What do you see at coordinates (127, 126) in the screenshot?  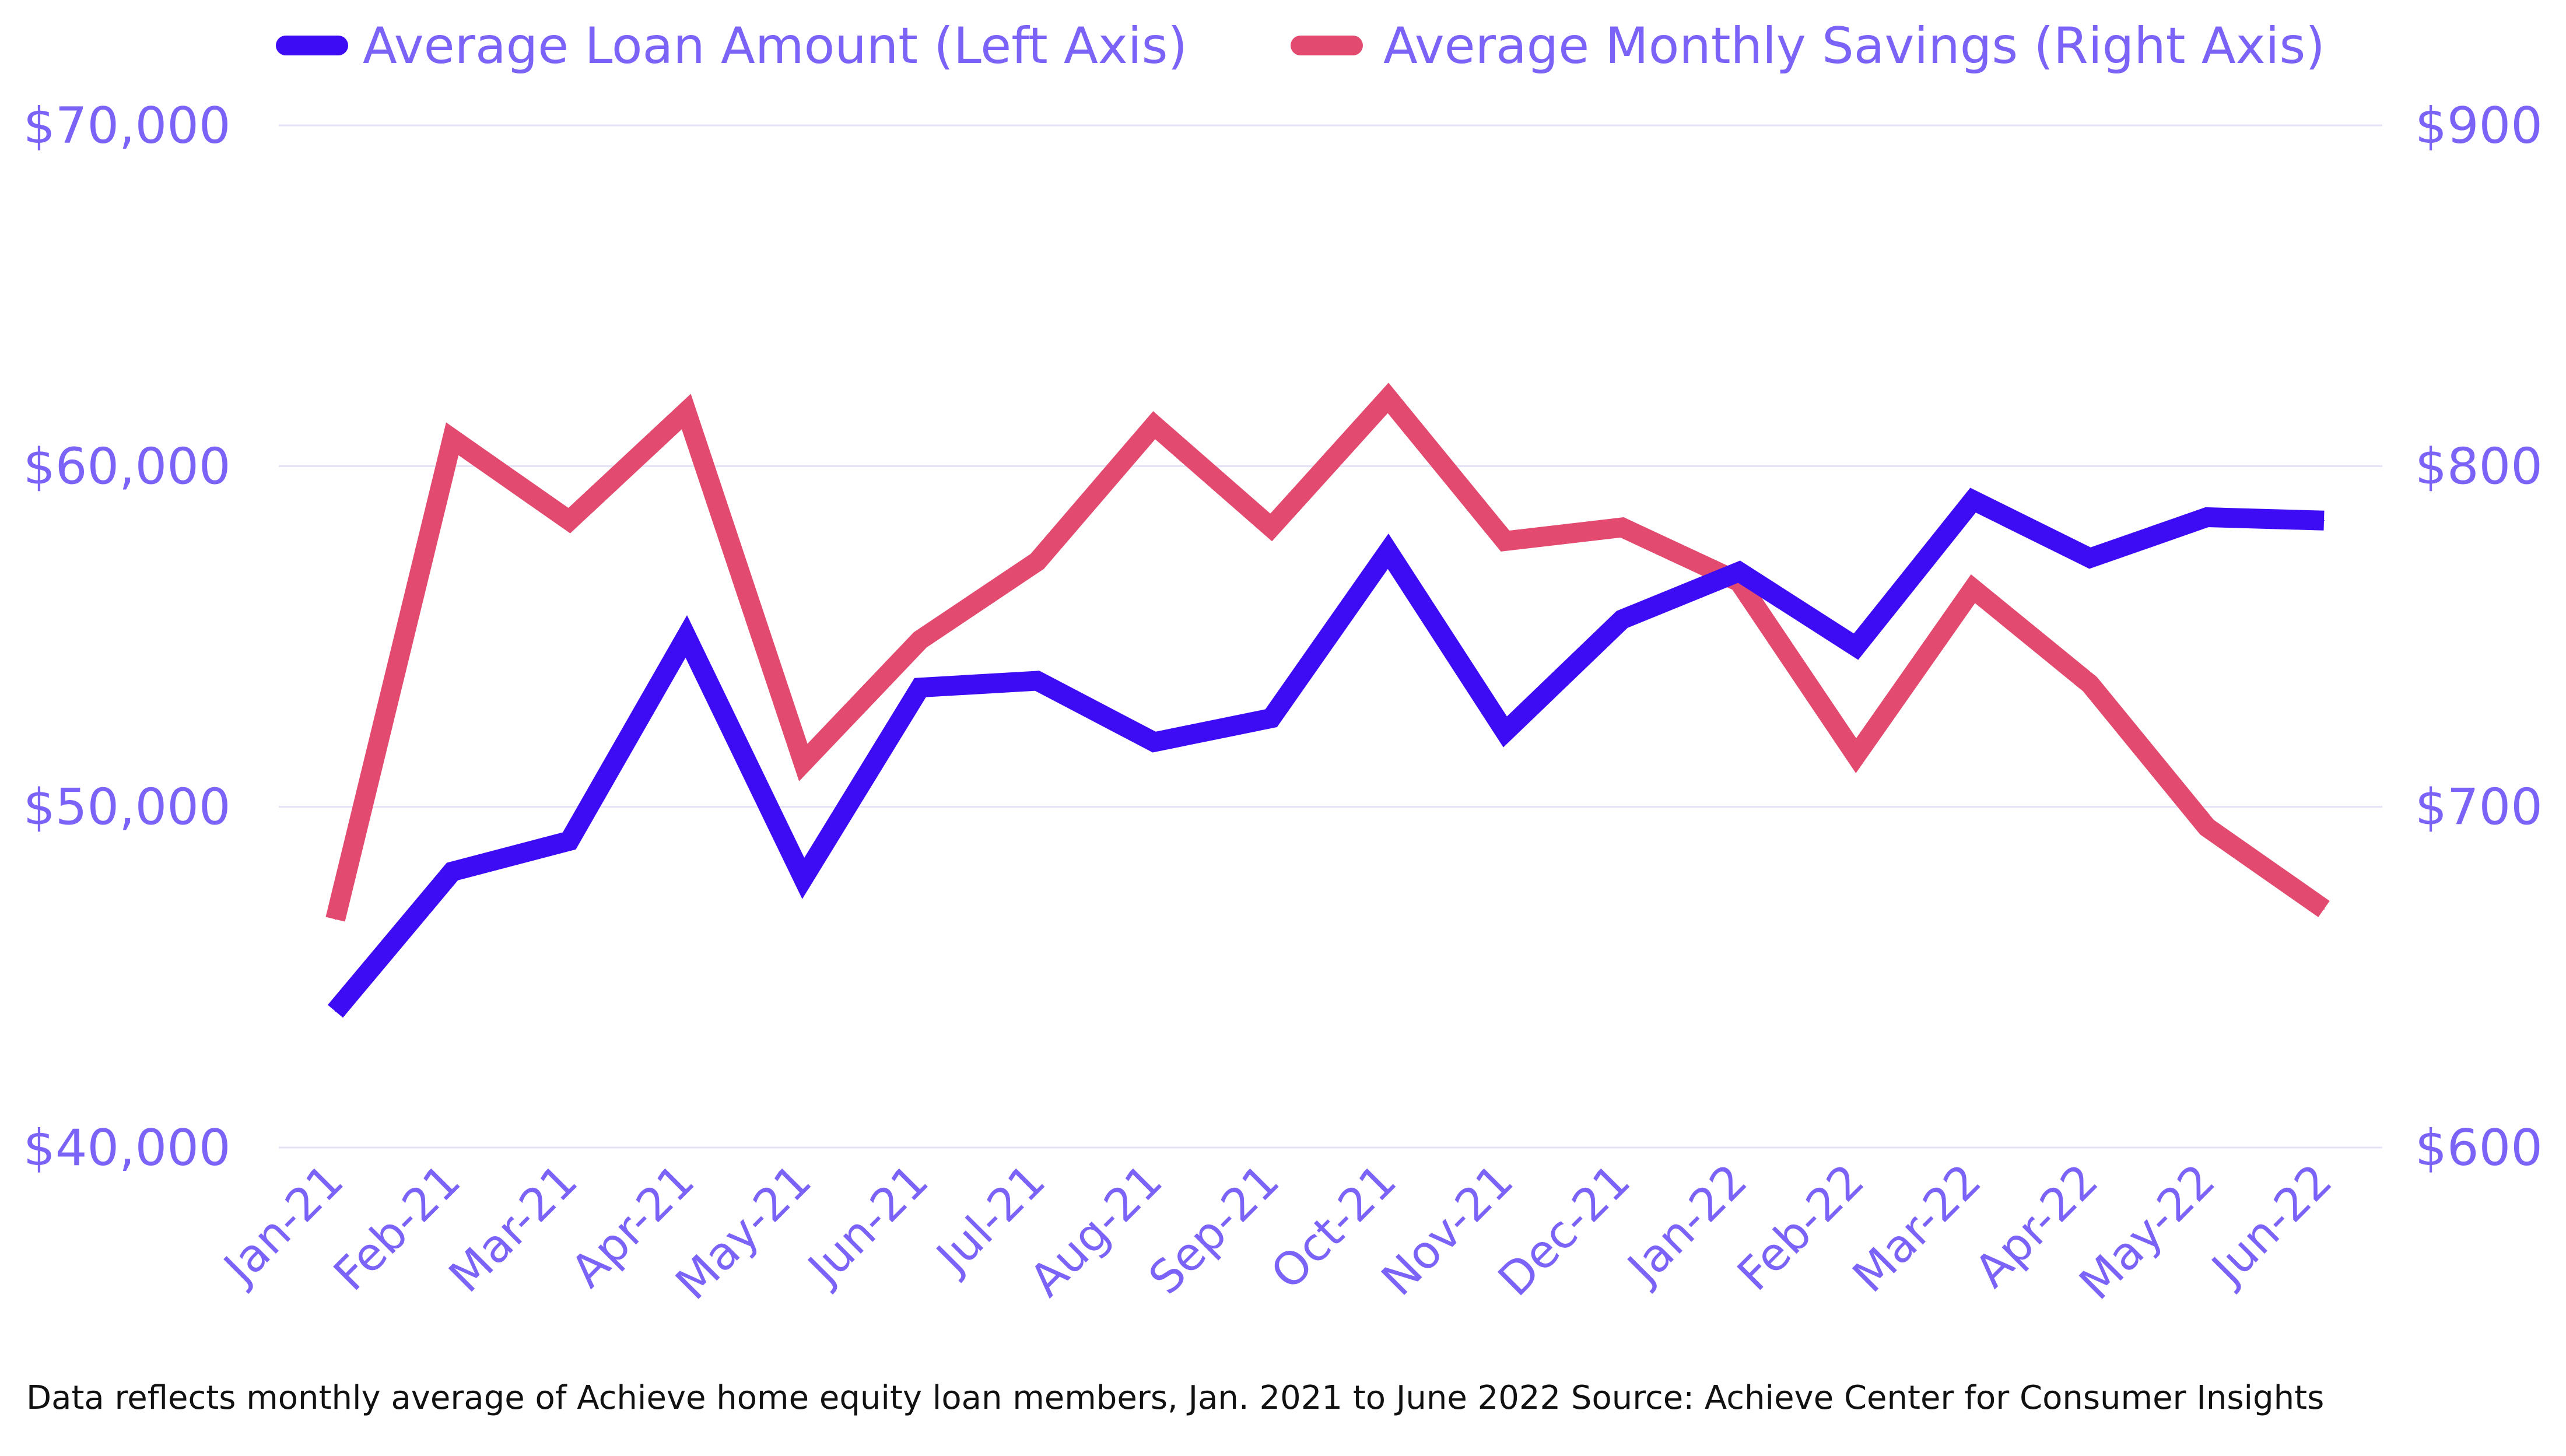 I see `left-axis-tick-label: $70,000` at bounding box center [127, 126].